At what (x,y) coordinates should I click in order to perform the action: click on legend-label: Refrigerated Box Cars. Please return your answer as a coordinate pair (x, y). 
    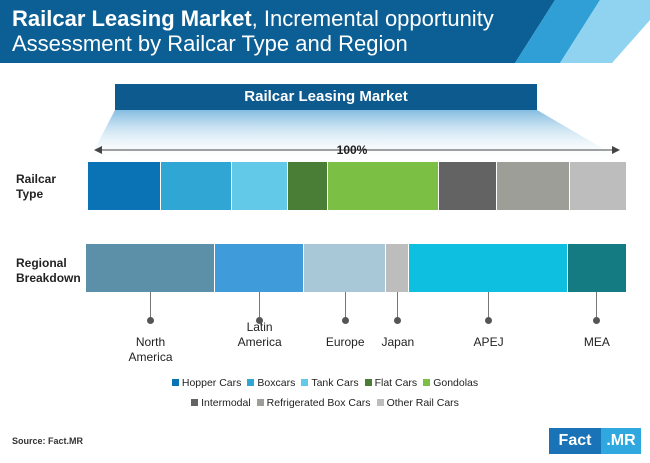
    Looking at the image, I should click on (318, 403).